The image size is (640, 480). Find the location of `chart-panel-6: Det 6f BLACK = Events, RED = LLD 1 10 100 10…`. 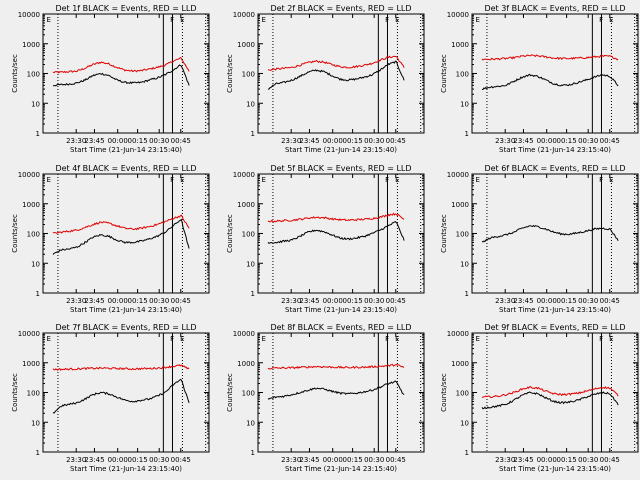

chart-panel-6: Det 6f BLACK = Events, RED = LLD 1 10 100 10… is located at coordinates (539, 239).